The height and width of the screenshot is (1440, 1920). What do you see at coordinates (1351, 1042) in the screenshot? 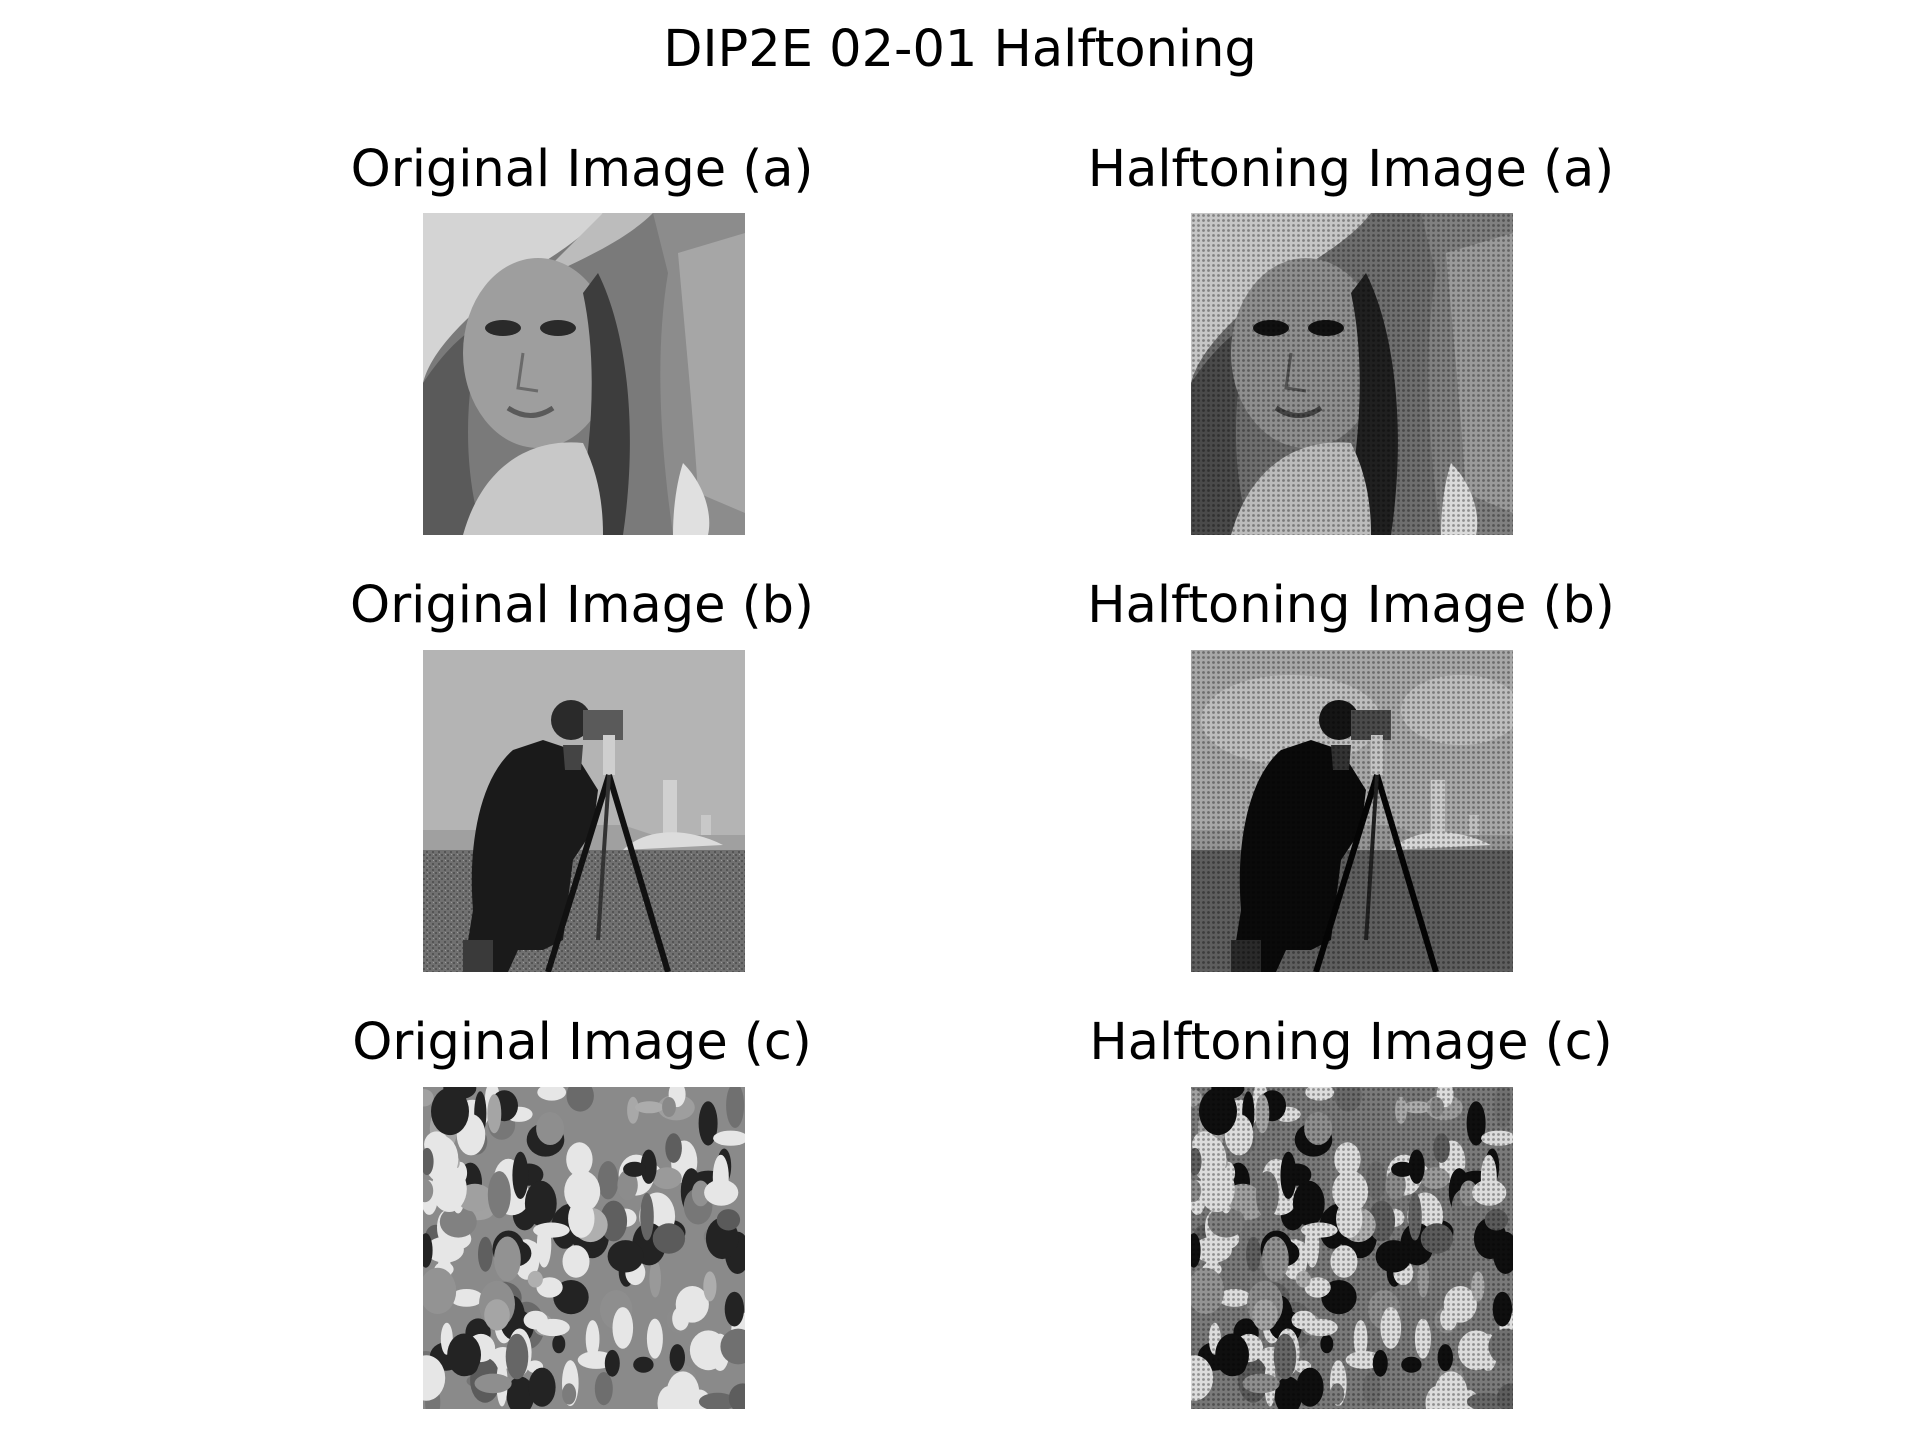
I see `panel-title-halftoning-c: Halftoning Image (c)` at bounding box center [1351, 1042].